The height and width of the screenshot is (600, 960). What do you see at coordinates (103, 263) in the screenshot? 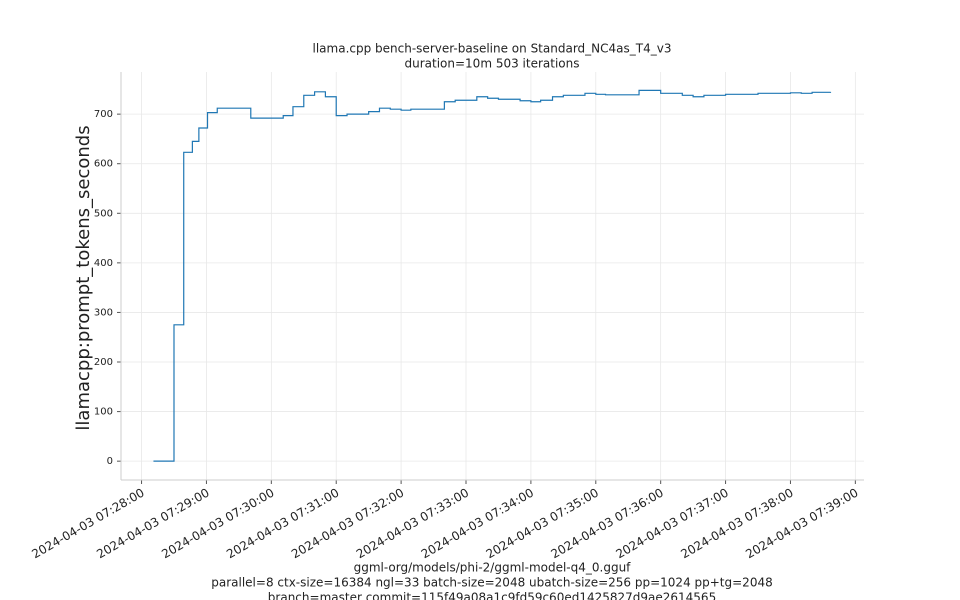
I see `y-tick-label: 400` at bounding box center [103, 263].